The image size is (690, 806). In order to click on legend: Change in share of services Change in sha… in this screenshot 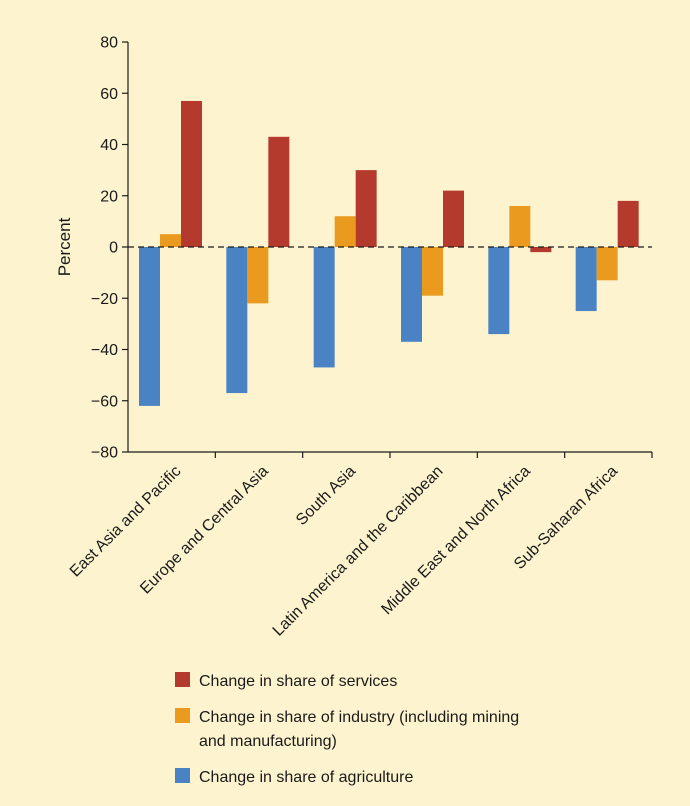, I will do `click(347, 729)`.